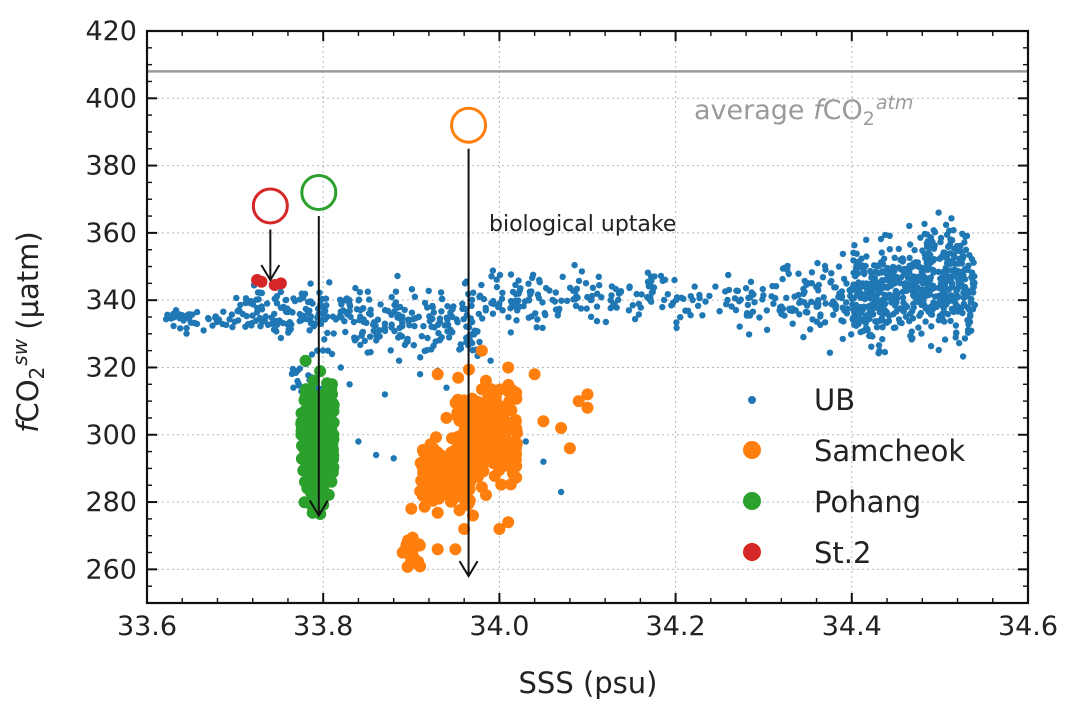 The image size is (1080, 707). What do you see at coordinates (752, 400) in the screenshot?
I see `legend-marker-ub` at bounding box center [752, 400].